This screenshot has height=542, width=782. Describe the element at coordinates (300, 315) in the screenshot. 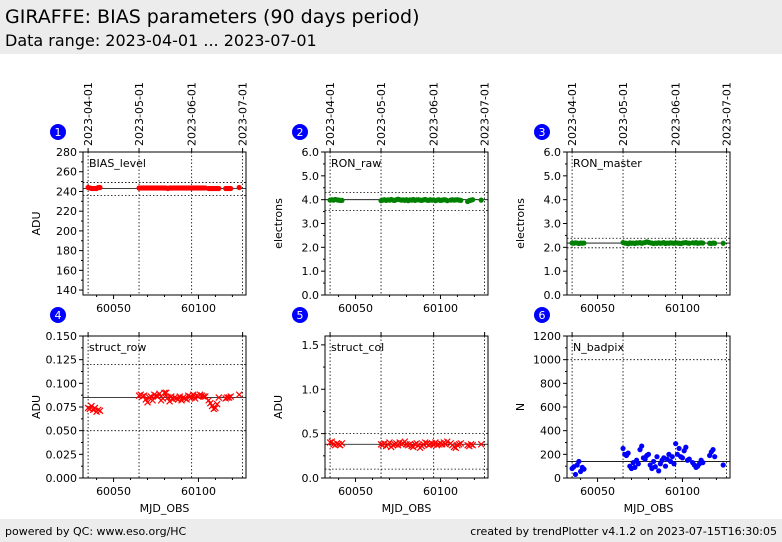

I see `panel-number: 5` at that location.